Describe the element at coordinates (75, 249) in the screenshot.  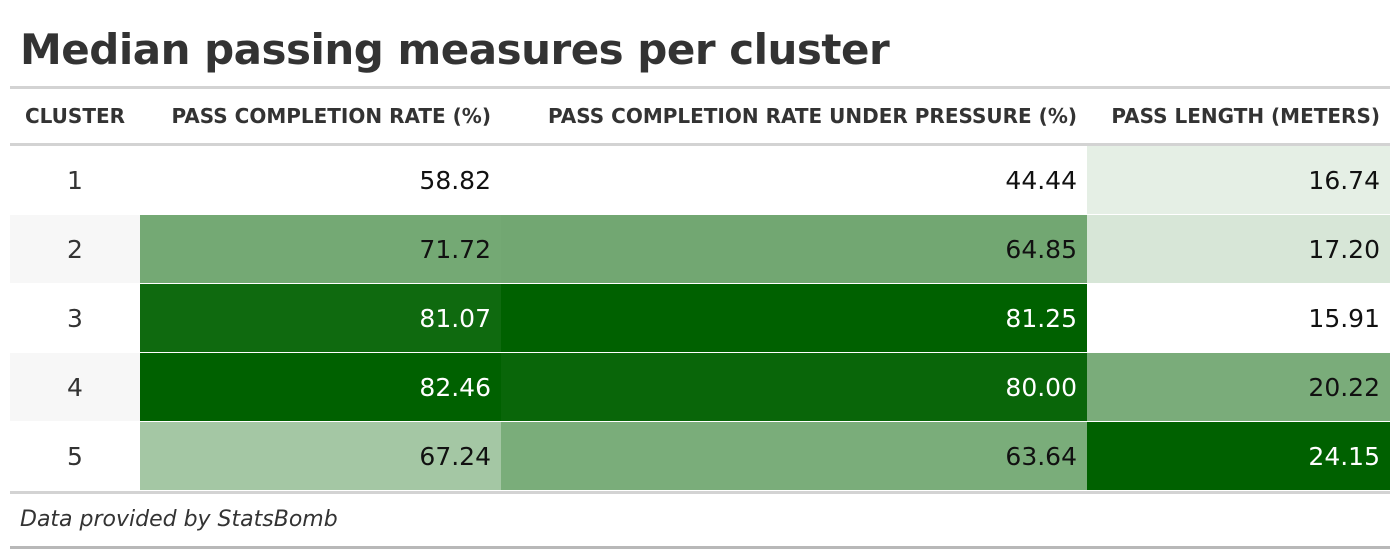
I see `cluster-cell: 2` at that location.